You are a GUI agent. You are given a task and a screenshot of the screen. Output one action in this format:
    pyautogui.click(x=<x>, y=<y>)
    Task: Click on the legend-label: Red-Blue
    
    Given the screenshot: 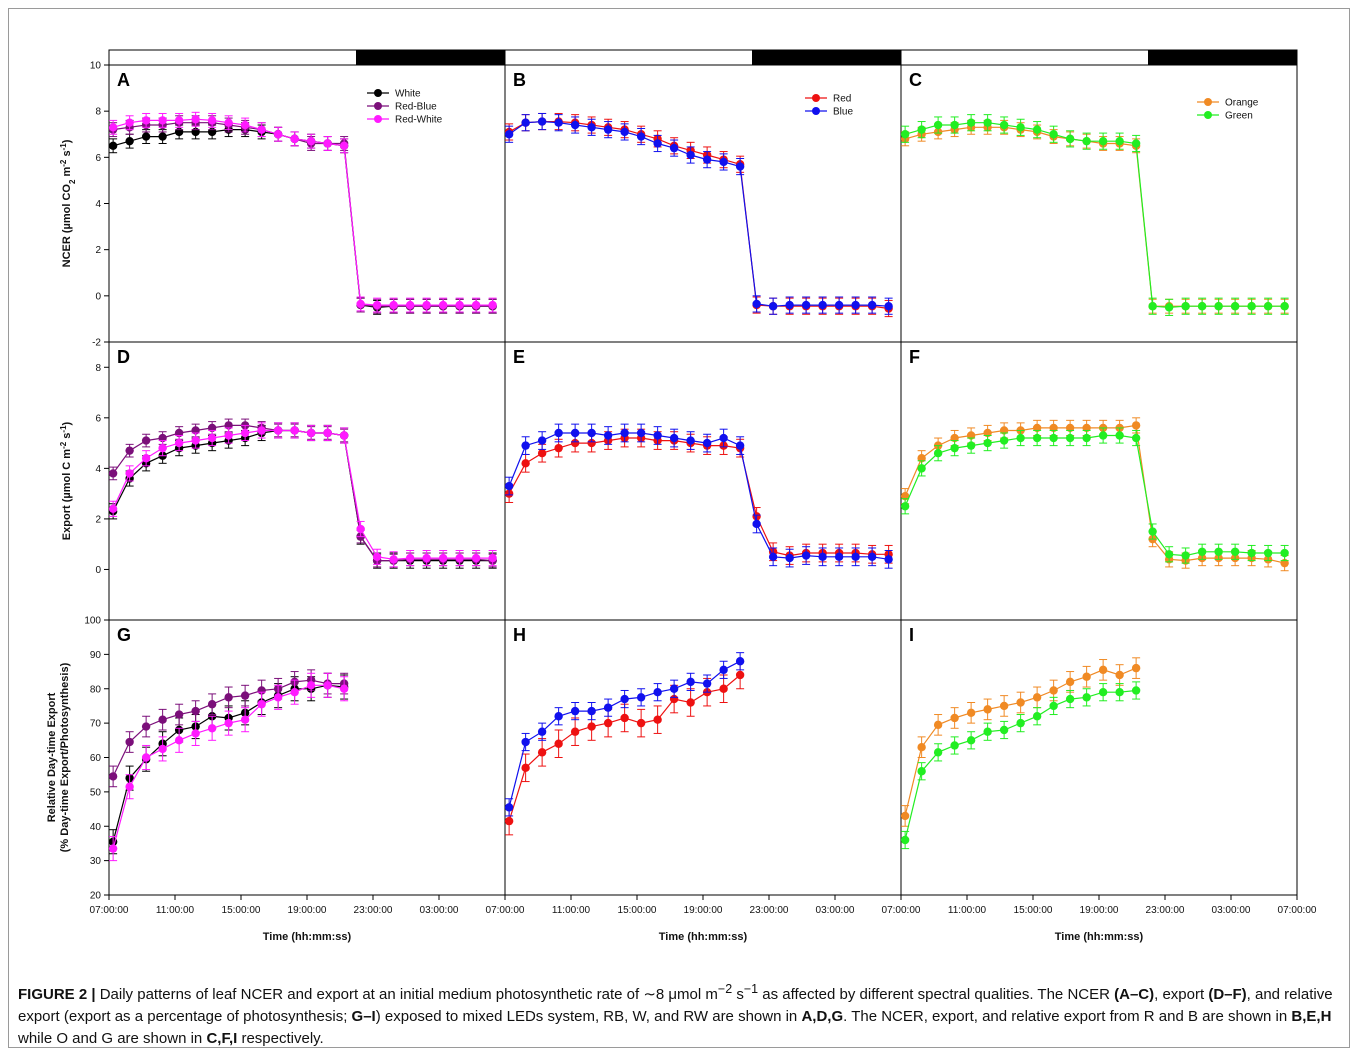 What is the action you would take?
    pyautogui.click(x=416, y=107)
    